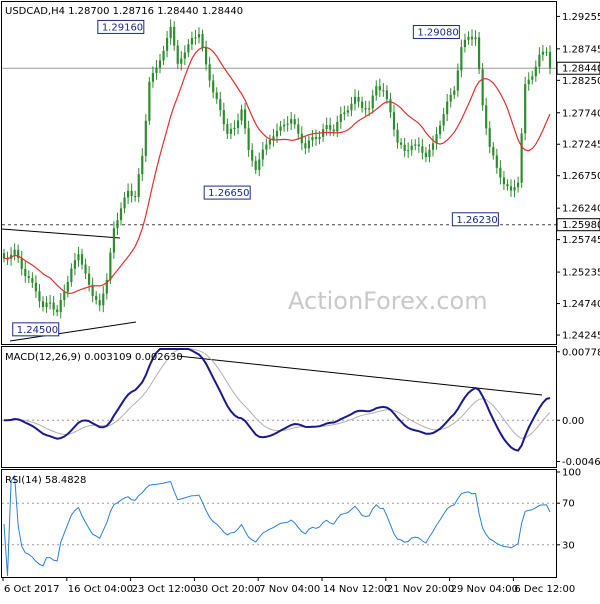 This screenshot has height=604, width=600. I want to click on macd-tick-label: -0.004688, so click(581, 462).